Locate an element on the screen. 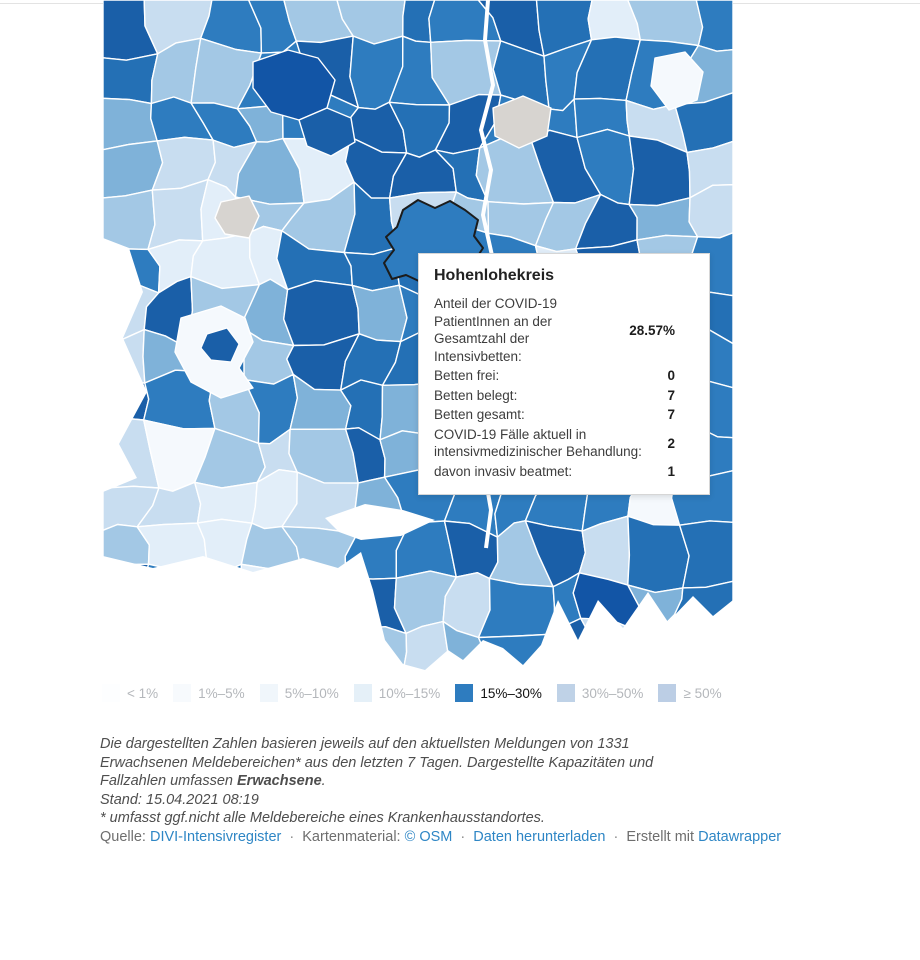 This screenshot has width=920, height=960. tooltip-row-label: Betten gesamt: is located at coordinates (479, 414).